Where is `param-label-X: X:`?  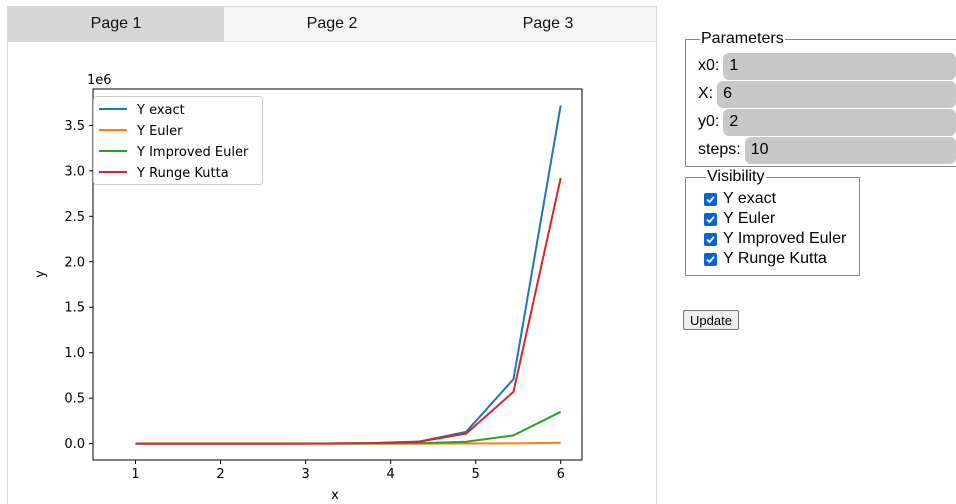 param-label-X: X: is located at coordinates (706, 93).